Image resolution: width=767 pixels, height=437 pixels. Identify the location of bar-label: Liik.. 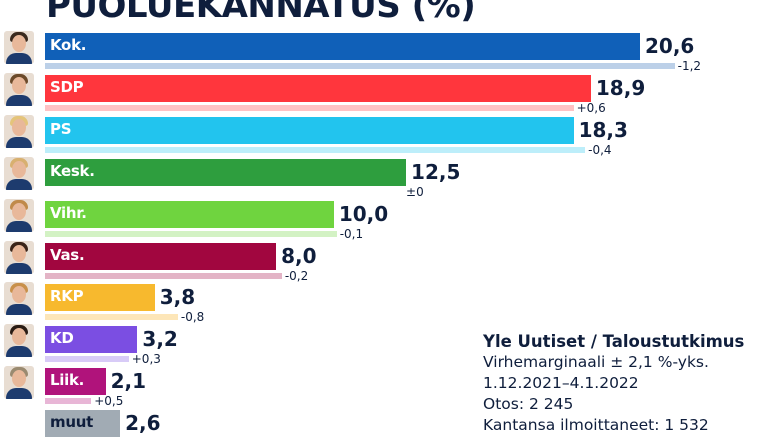
(67, 380).